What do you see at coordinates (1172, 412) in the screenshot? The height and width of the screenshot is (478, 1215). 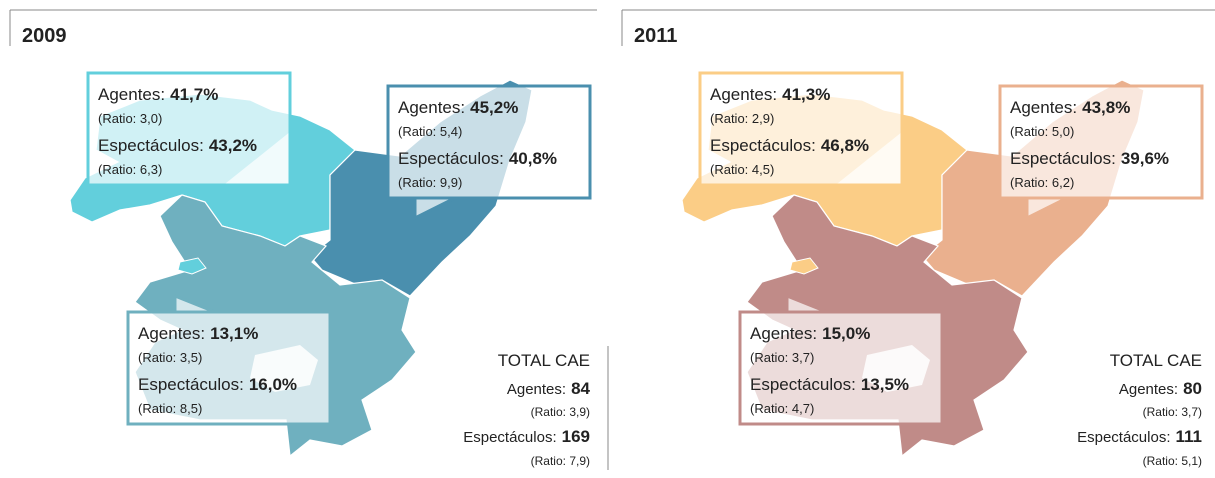 I see `total-ratio: (Ratio: 3,7)` at bounding box center [1172, 412].